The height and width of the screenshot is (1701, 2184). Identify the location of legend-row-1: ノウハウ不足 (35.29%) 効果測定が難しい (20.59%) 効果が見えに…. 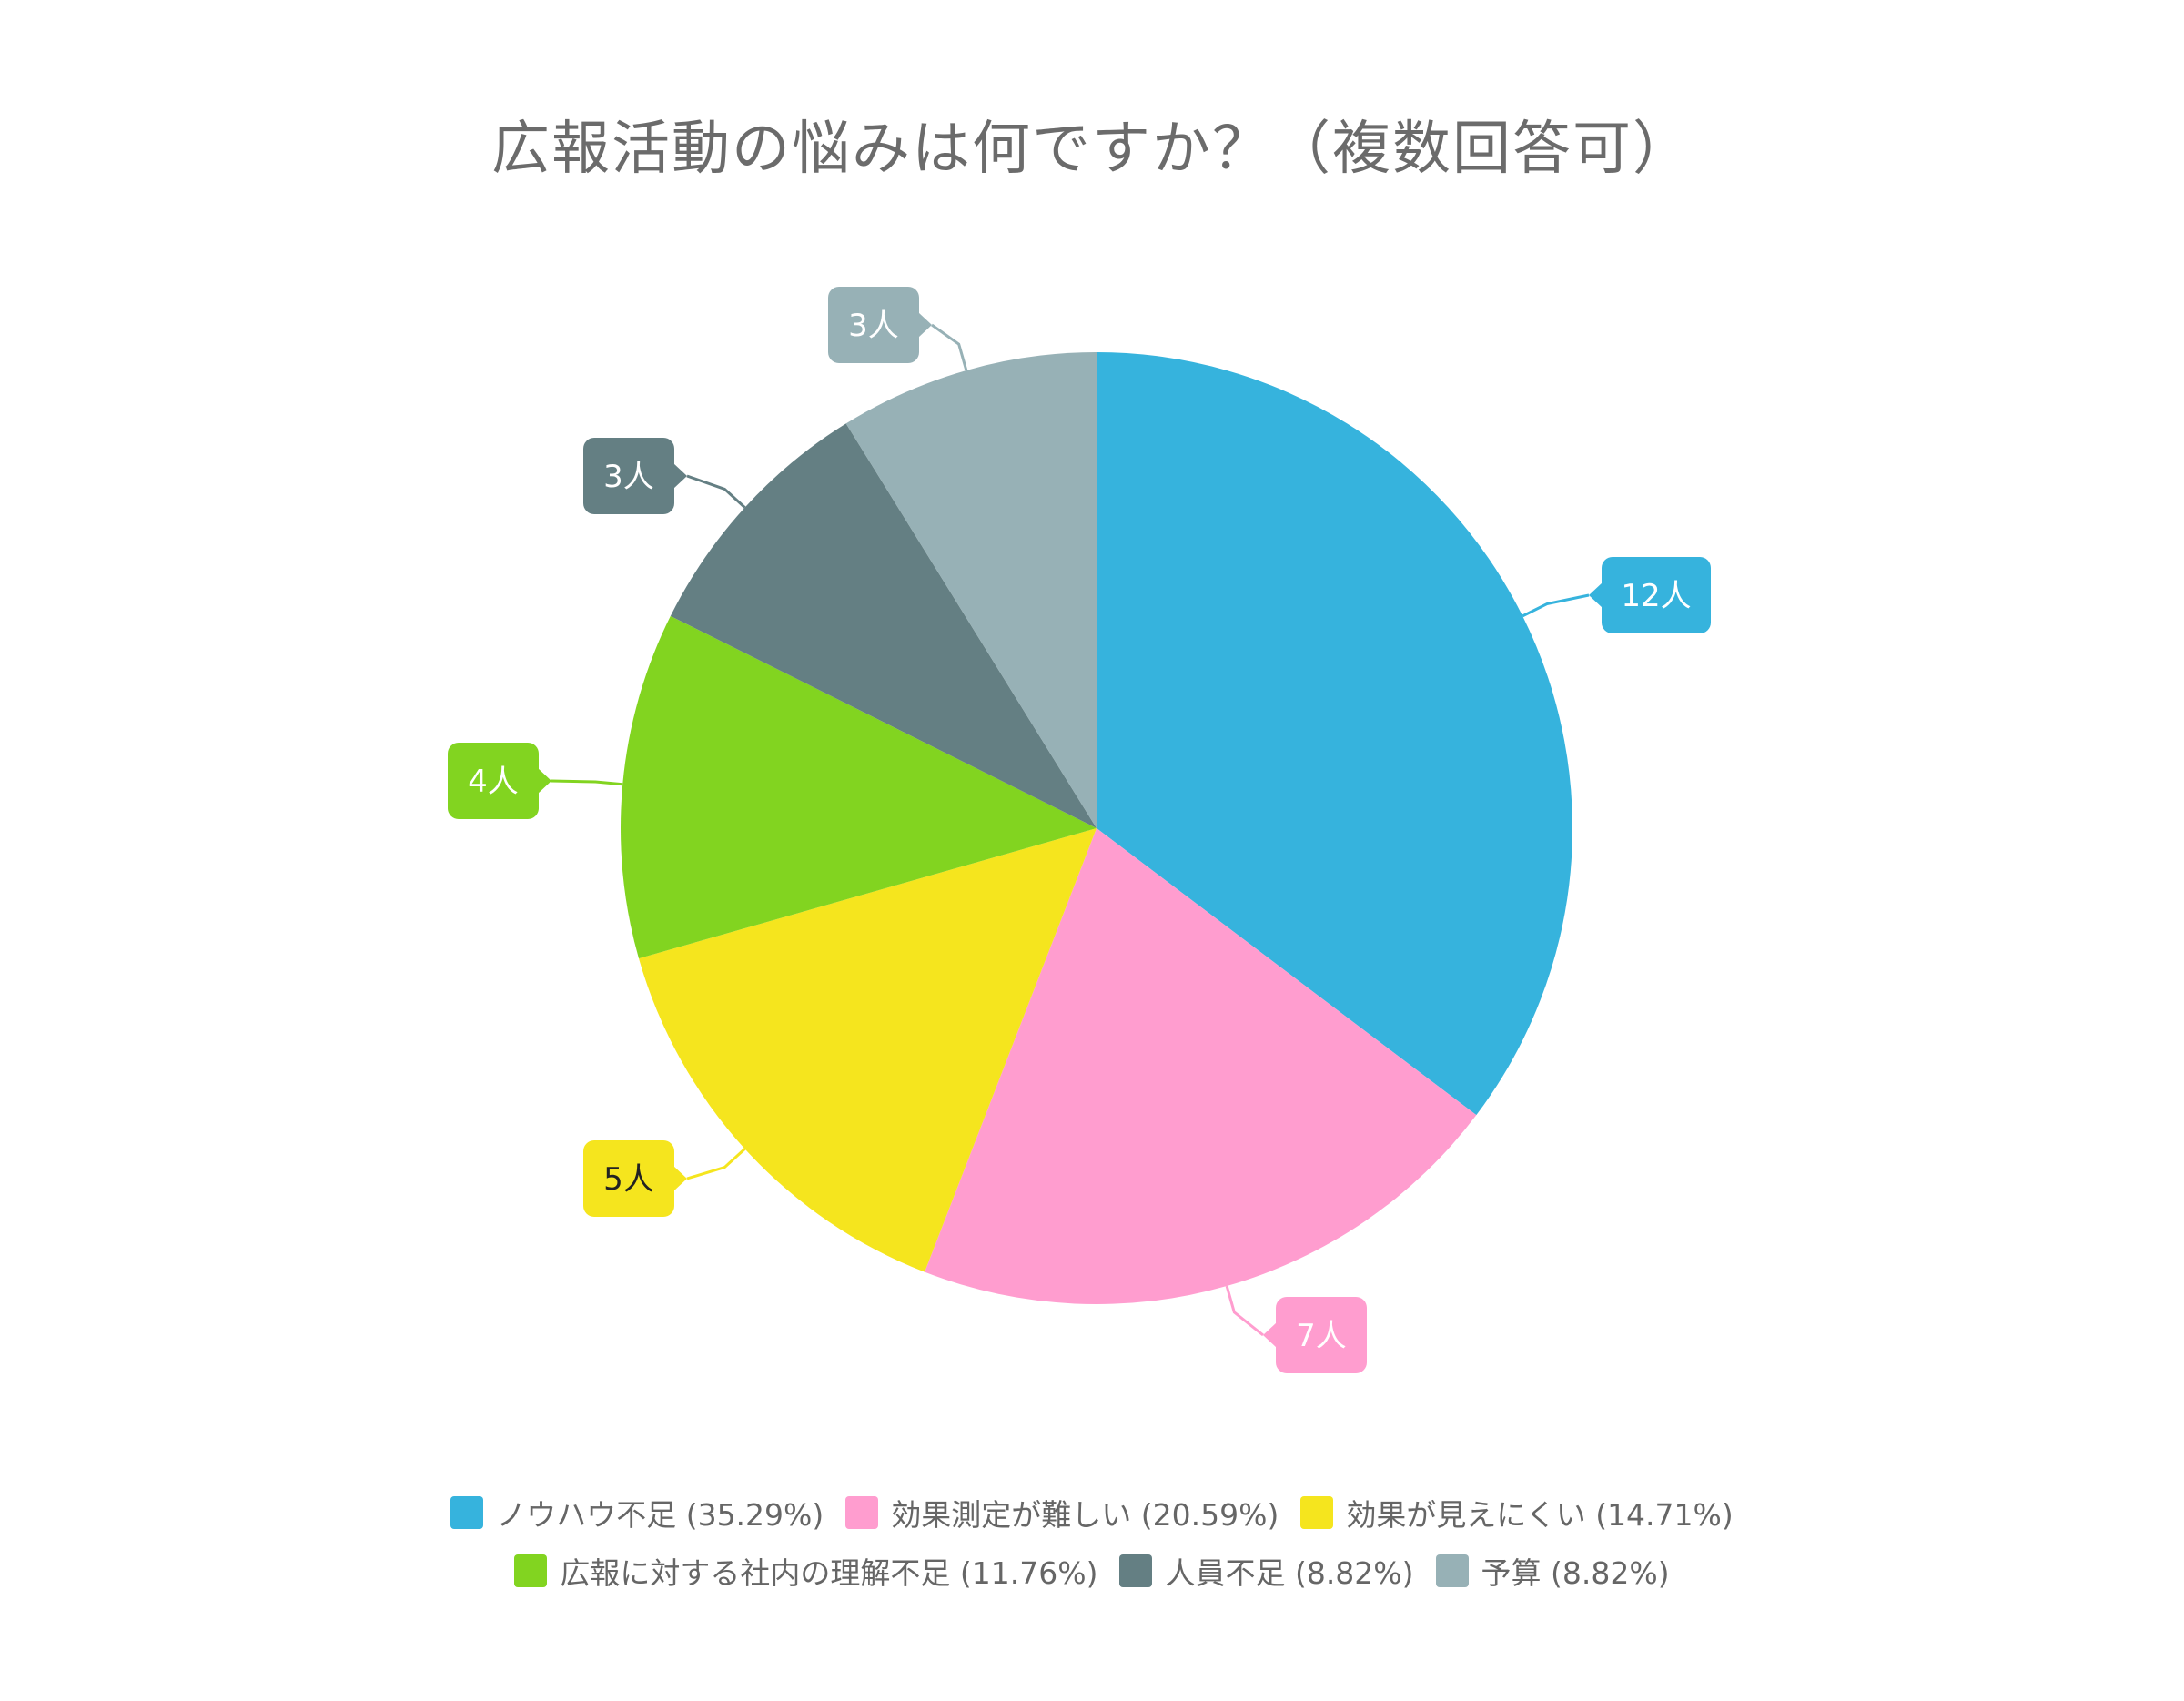
(1092, 1512).